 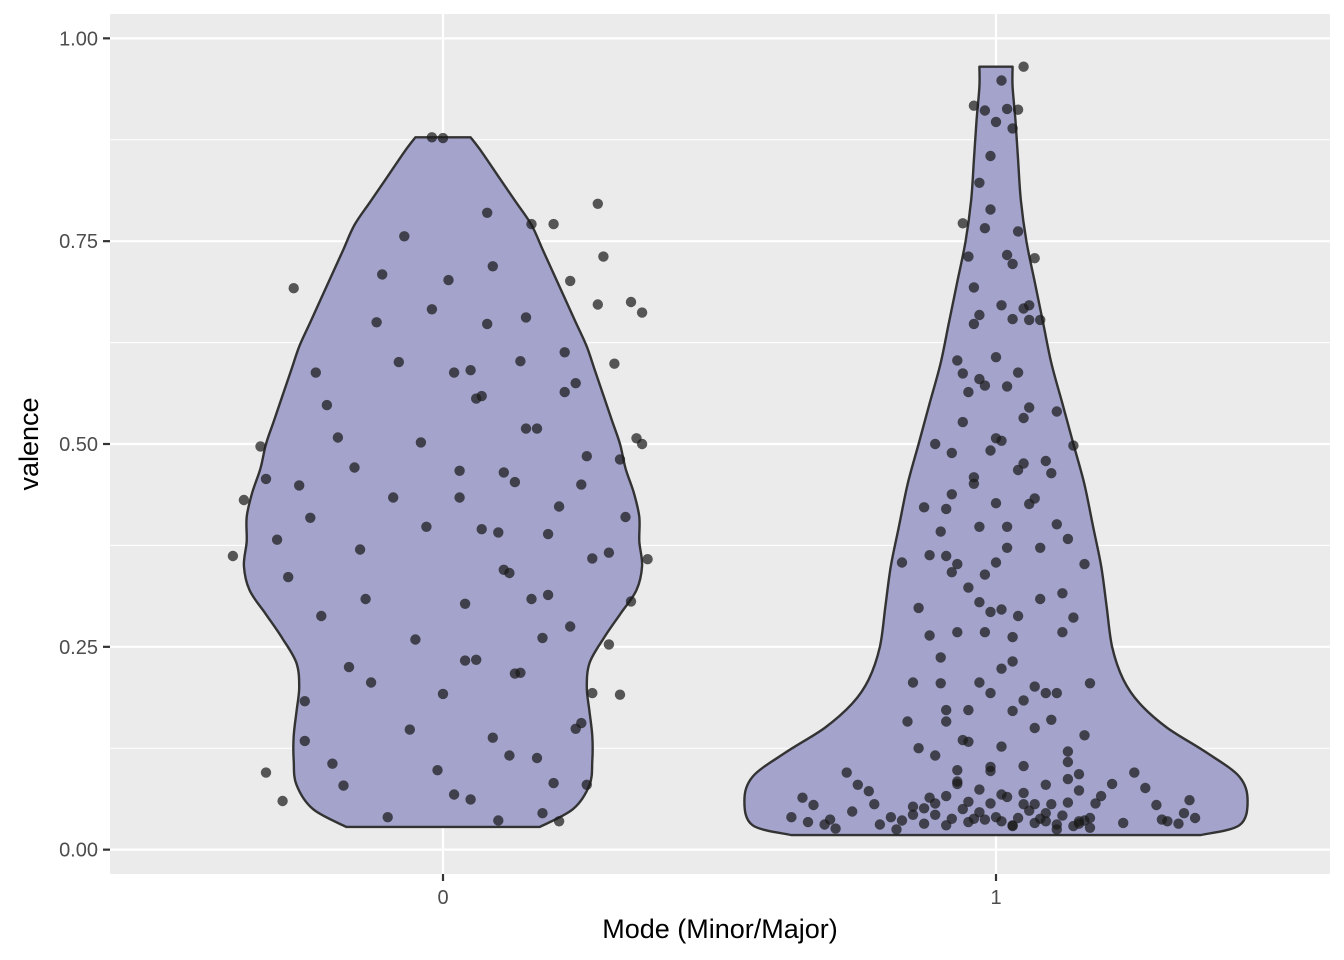 I want to click on y-axis-title: valence, so click(x=29, y=443).